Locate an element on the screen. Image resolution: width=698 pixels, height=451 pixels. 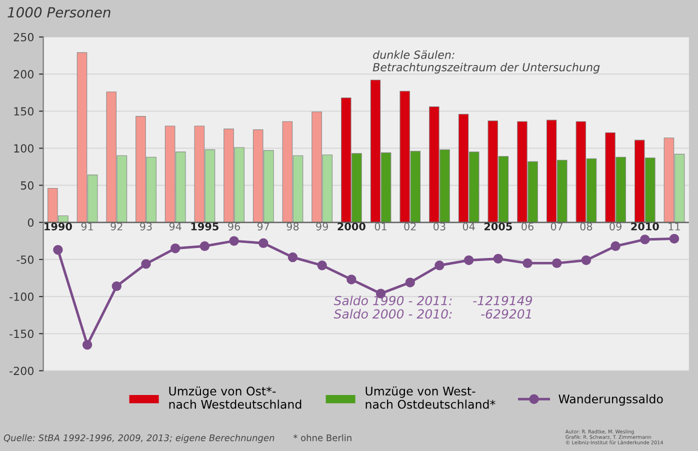
y-tick-label: -100 is located at coordinates (22, 296).